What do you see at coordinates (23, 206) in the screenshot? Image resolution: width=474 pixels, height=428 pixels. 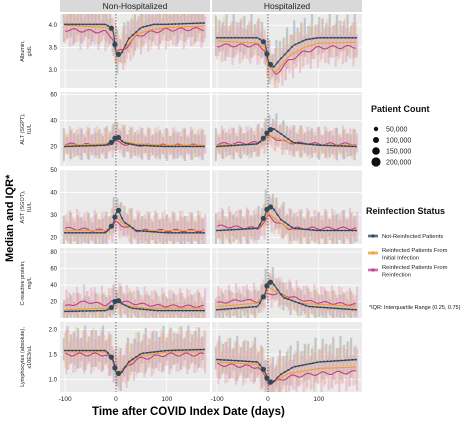 I see `row-label: AST (SGOT),` at bounding box center [23, 206].